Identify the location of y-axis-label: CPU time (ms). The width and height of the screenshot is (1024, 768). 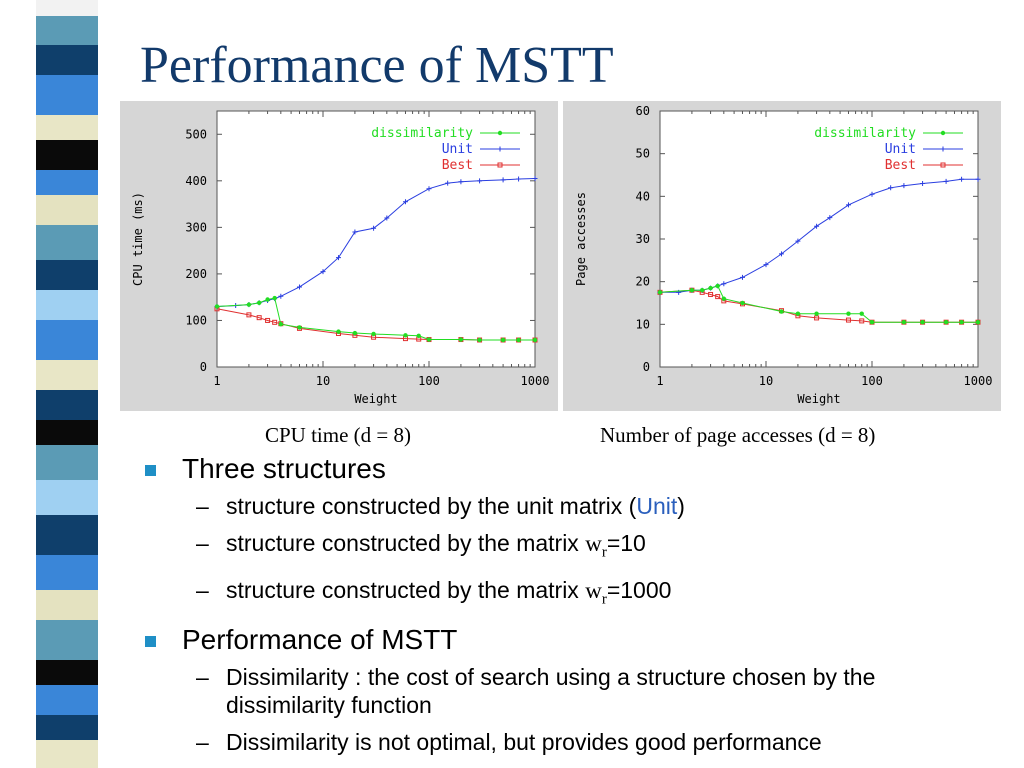
(138, 239).